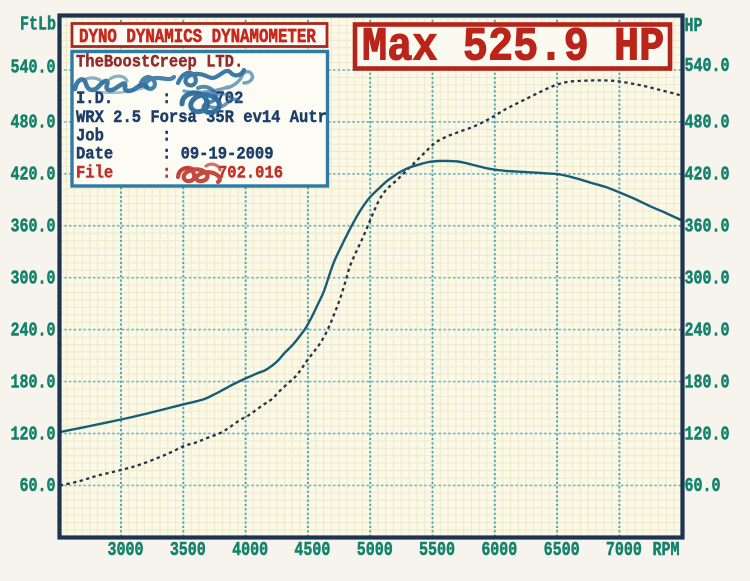 The image size is (750, 581). What do you see at coordinates (312, 550) in the screenshot?
I see `svg-text: 4500` at bounding box center [312, 550].